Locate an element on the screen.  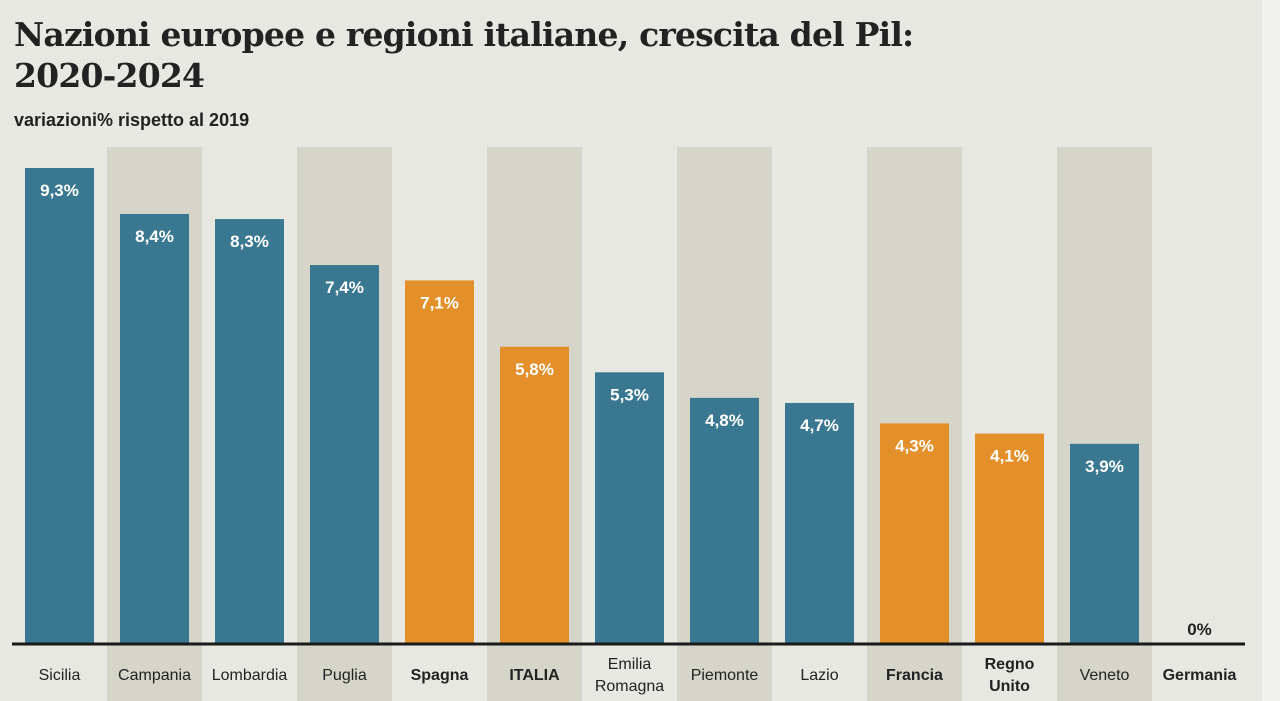
category-label: Unito is located at coordinates (1009, 686).